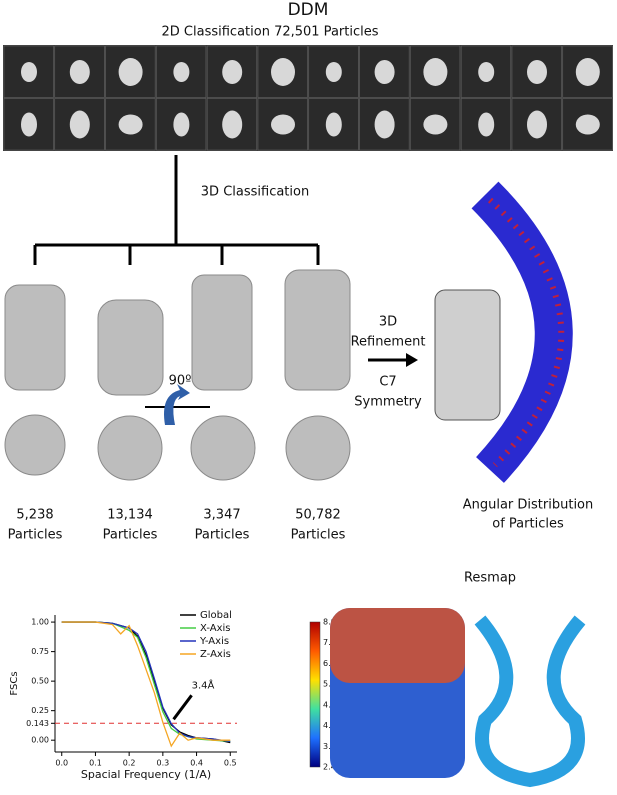  I want to click on resmap-slice, so click(530, 701).